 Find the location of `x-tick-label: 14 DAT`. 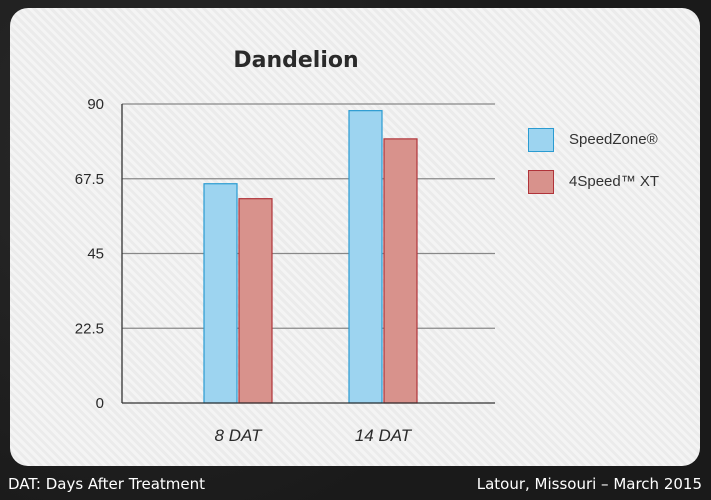

x-tick-label: 14 DAT is located at coordinates (384, 435).